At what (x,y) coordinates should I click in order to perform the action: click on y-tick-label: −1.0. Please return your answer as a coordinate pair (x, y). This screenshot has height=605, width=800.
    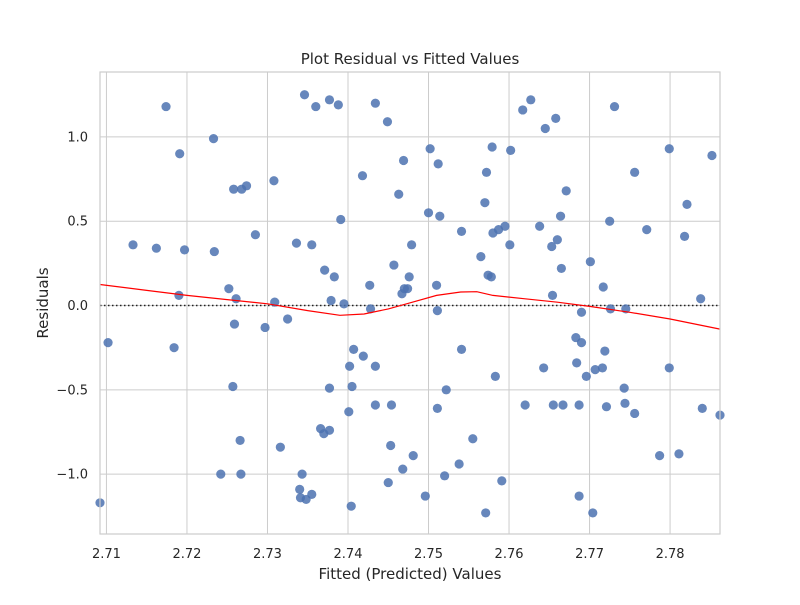
    Looking at the image, I should click on (72, 475).